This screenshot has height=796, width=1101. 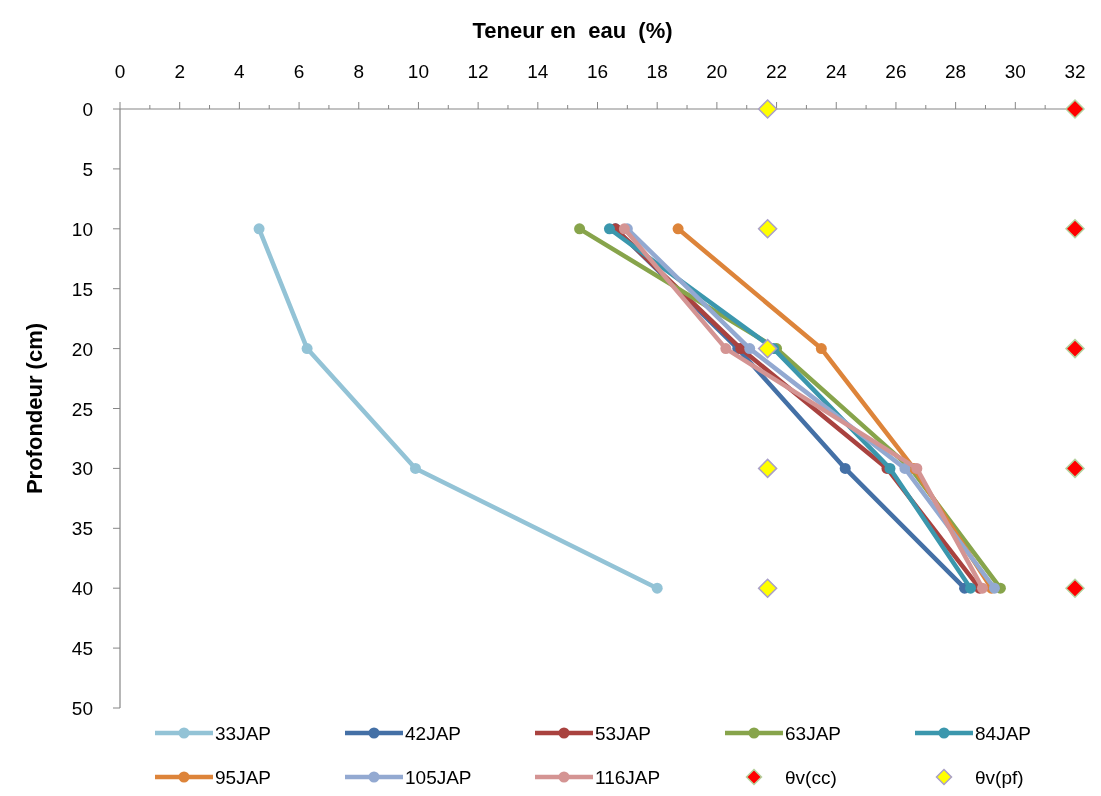 I want to click on y-tick-label: 50, so click(x=82, y=708).